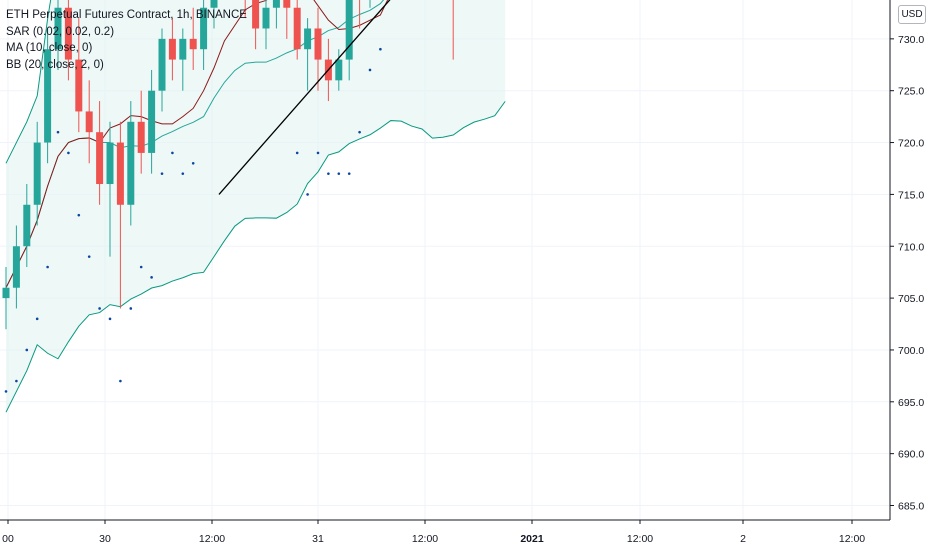  What do you see at coordinates (49, 48) in the screenshot?
I see `legend-ma: MA (10, close, 0)` at bounding box center [49, 48].